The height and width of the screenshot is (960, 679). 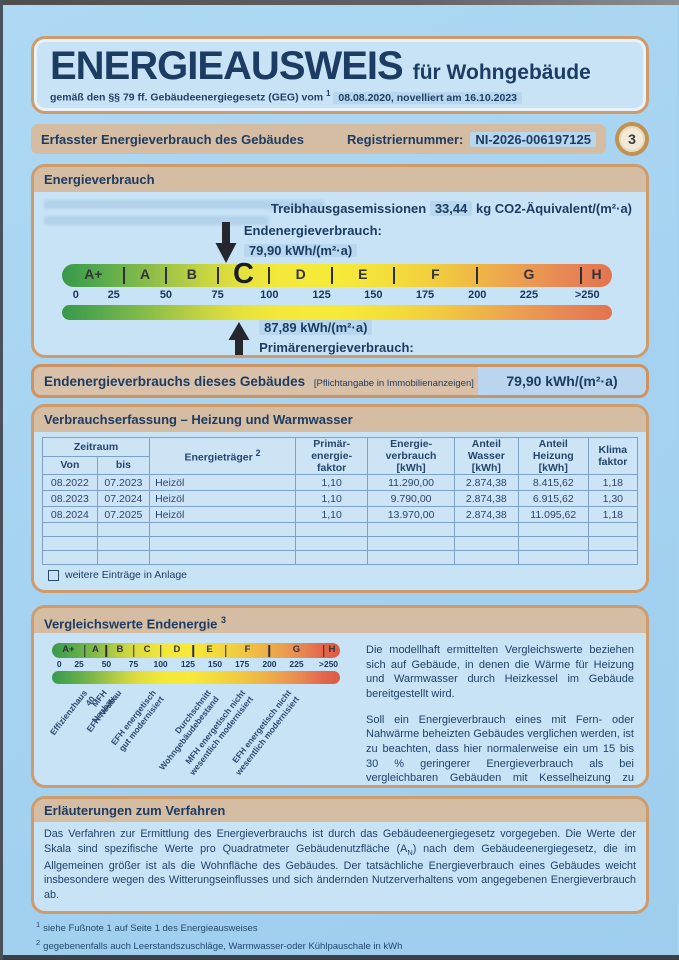 I want to click on page-title-suffix: für Wohngebäude, so click(x=501, y=72).